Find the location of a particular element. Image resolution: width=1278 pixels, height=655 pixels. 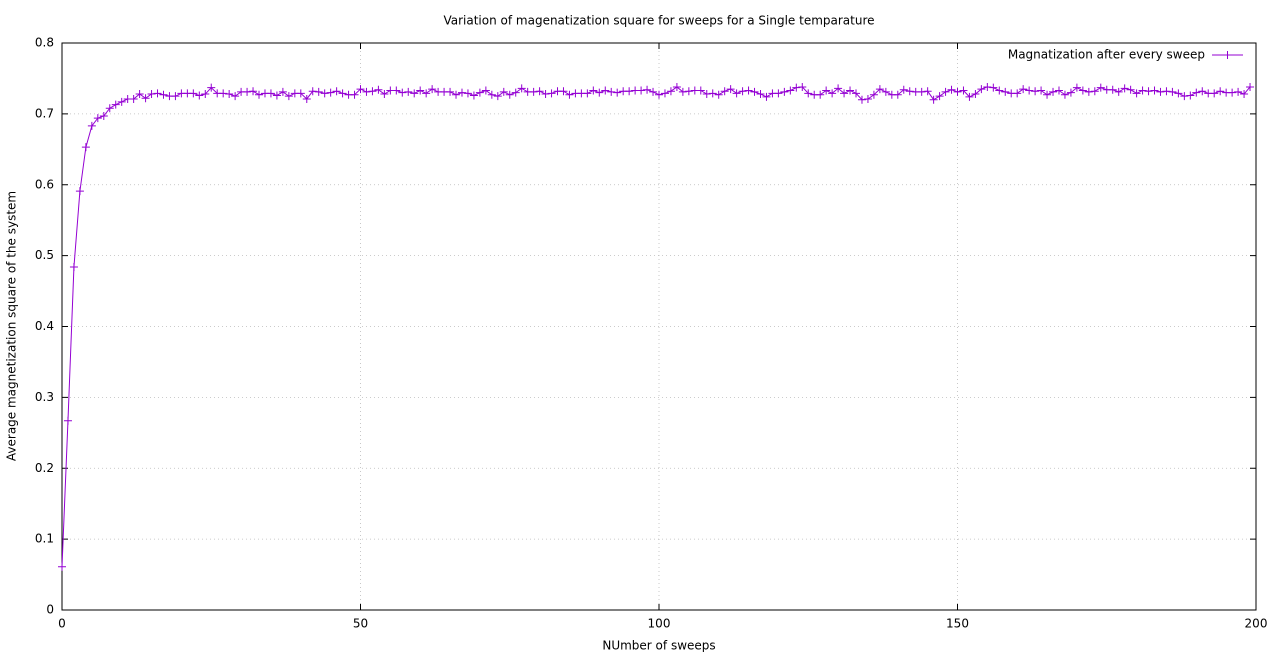

y-tick-label: 0.8 is located at coordinates (44, 43).